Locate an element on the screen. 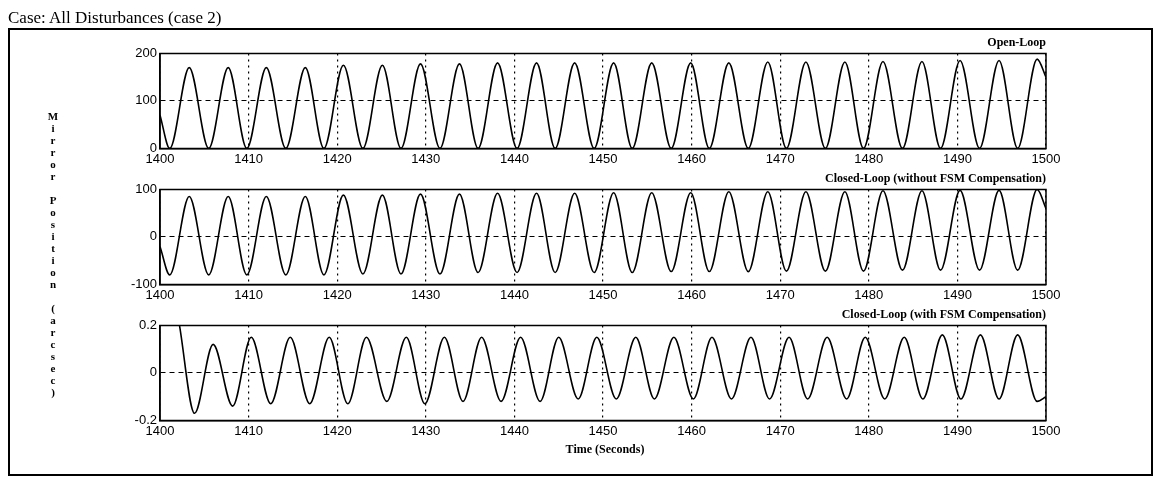  y-axis-title: Mirror Position (arcsec) is located at coordinates (53, 254).